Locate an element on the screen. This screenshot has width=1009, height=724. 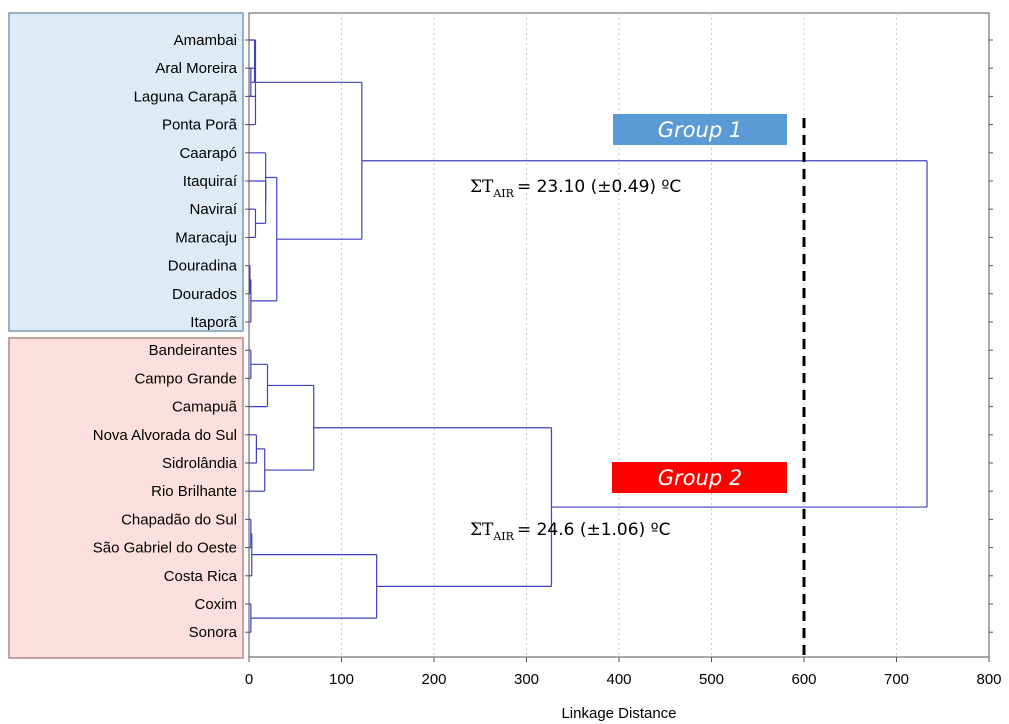
group-2-annotation: ΣTAIR = 24.6 (±1.06) ºC is located at coordinates (570, 531).